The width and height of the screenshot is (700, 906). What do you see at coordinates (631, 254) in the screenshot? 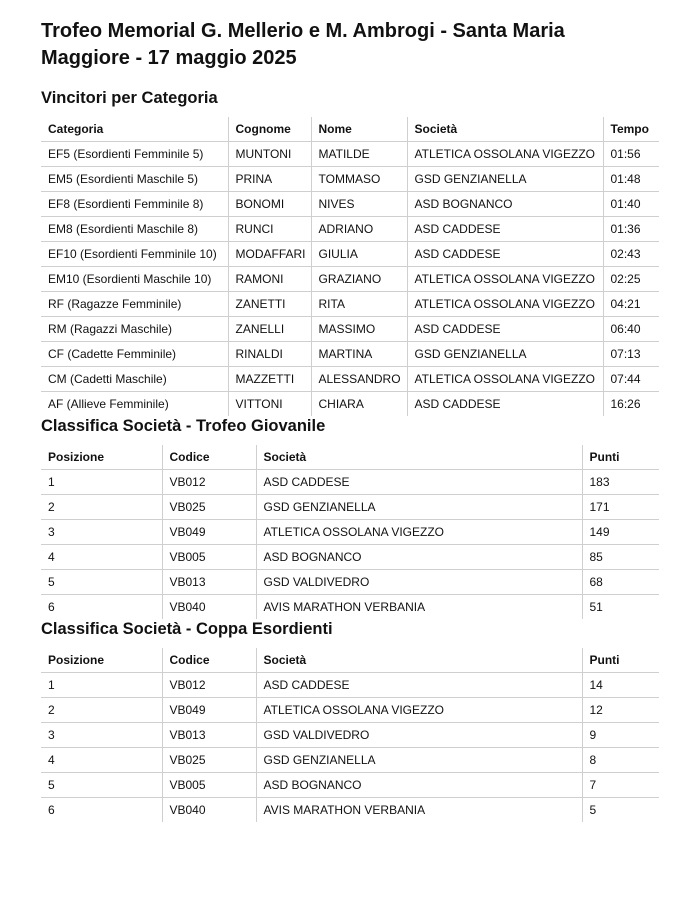
I see `table-cell: 02:43` at bounding box center [631, 254].